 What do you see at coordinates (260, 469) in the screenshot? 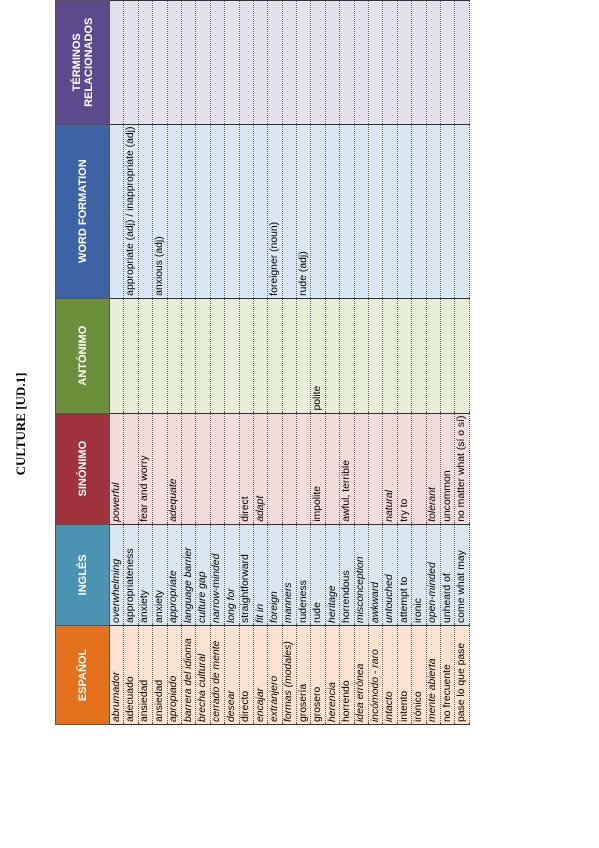
I see `cell-sinonimo: adapt` at bounding box center [260, 469].